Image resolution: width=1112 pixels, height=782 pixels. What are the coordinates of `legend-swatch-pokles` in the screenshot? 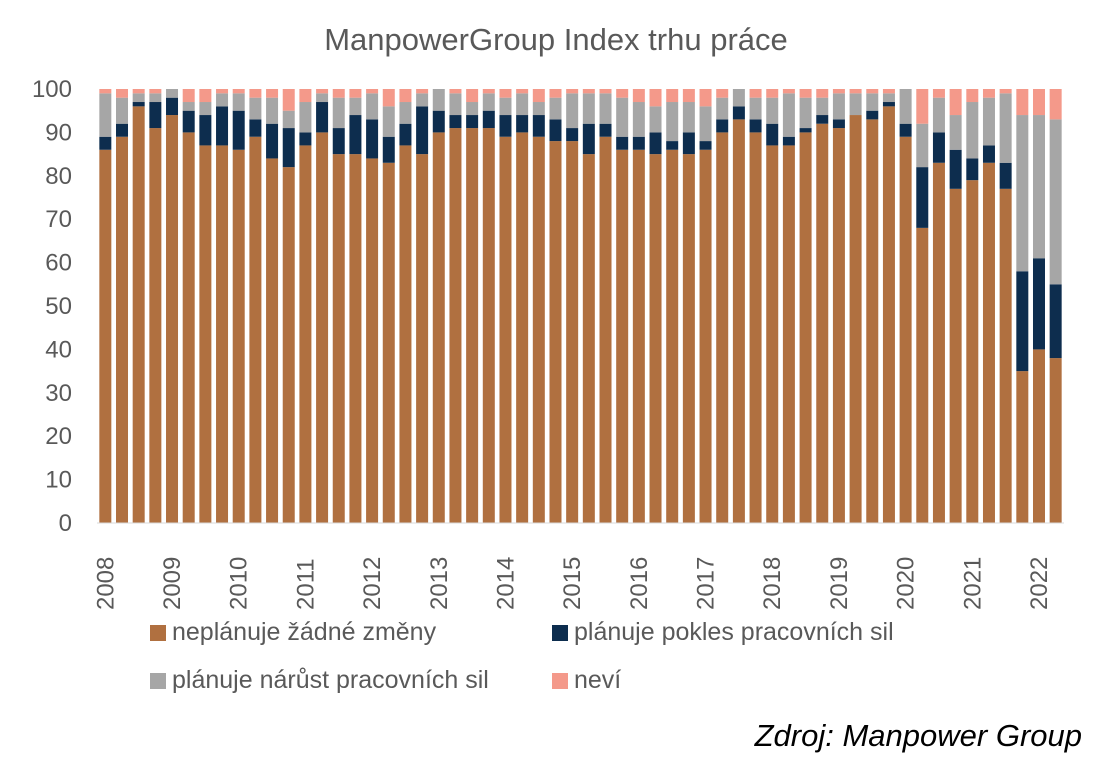 It's located at (560, 632).